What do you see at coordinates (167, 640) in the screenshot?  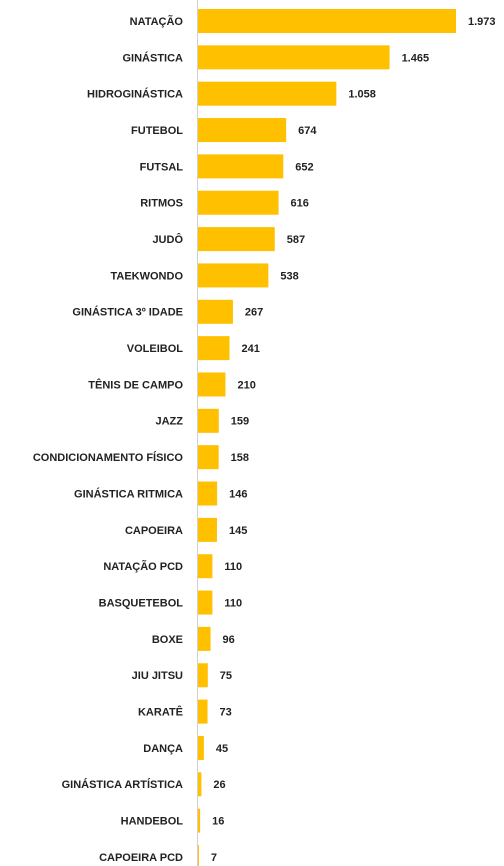 I see `category-label: BOXE` at bounding box center [167, 640].